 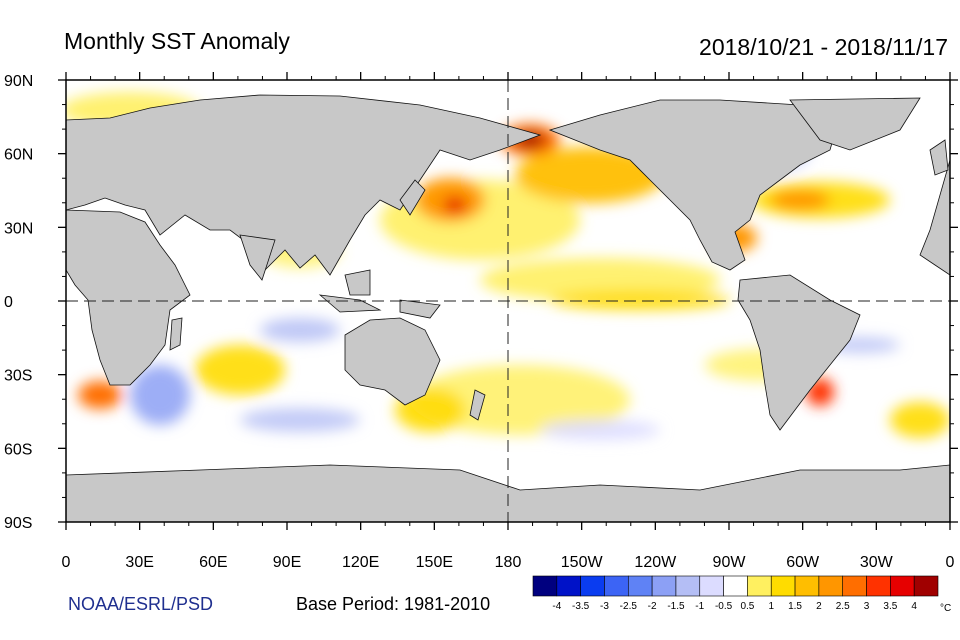 I want to click on colorbar-tick-label: -2.5, so click(x=629, y=606).